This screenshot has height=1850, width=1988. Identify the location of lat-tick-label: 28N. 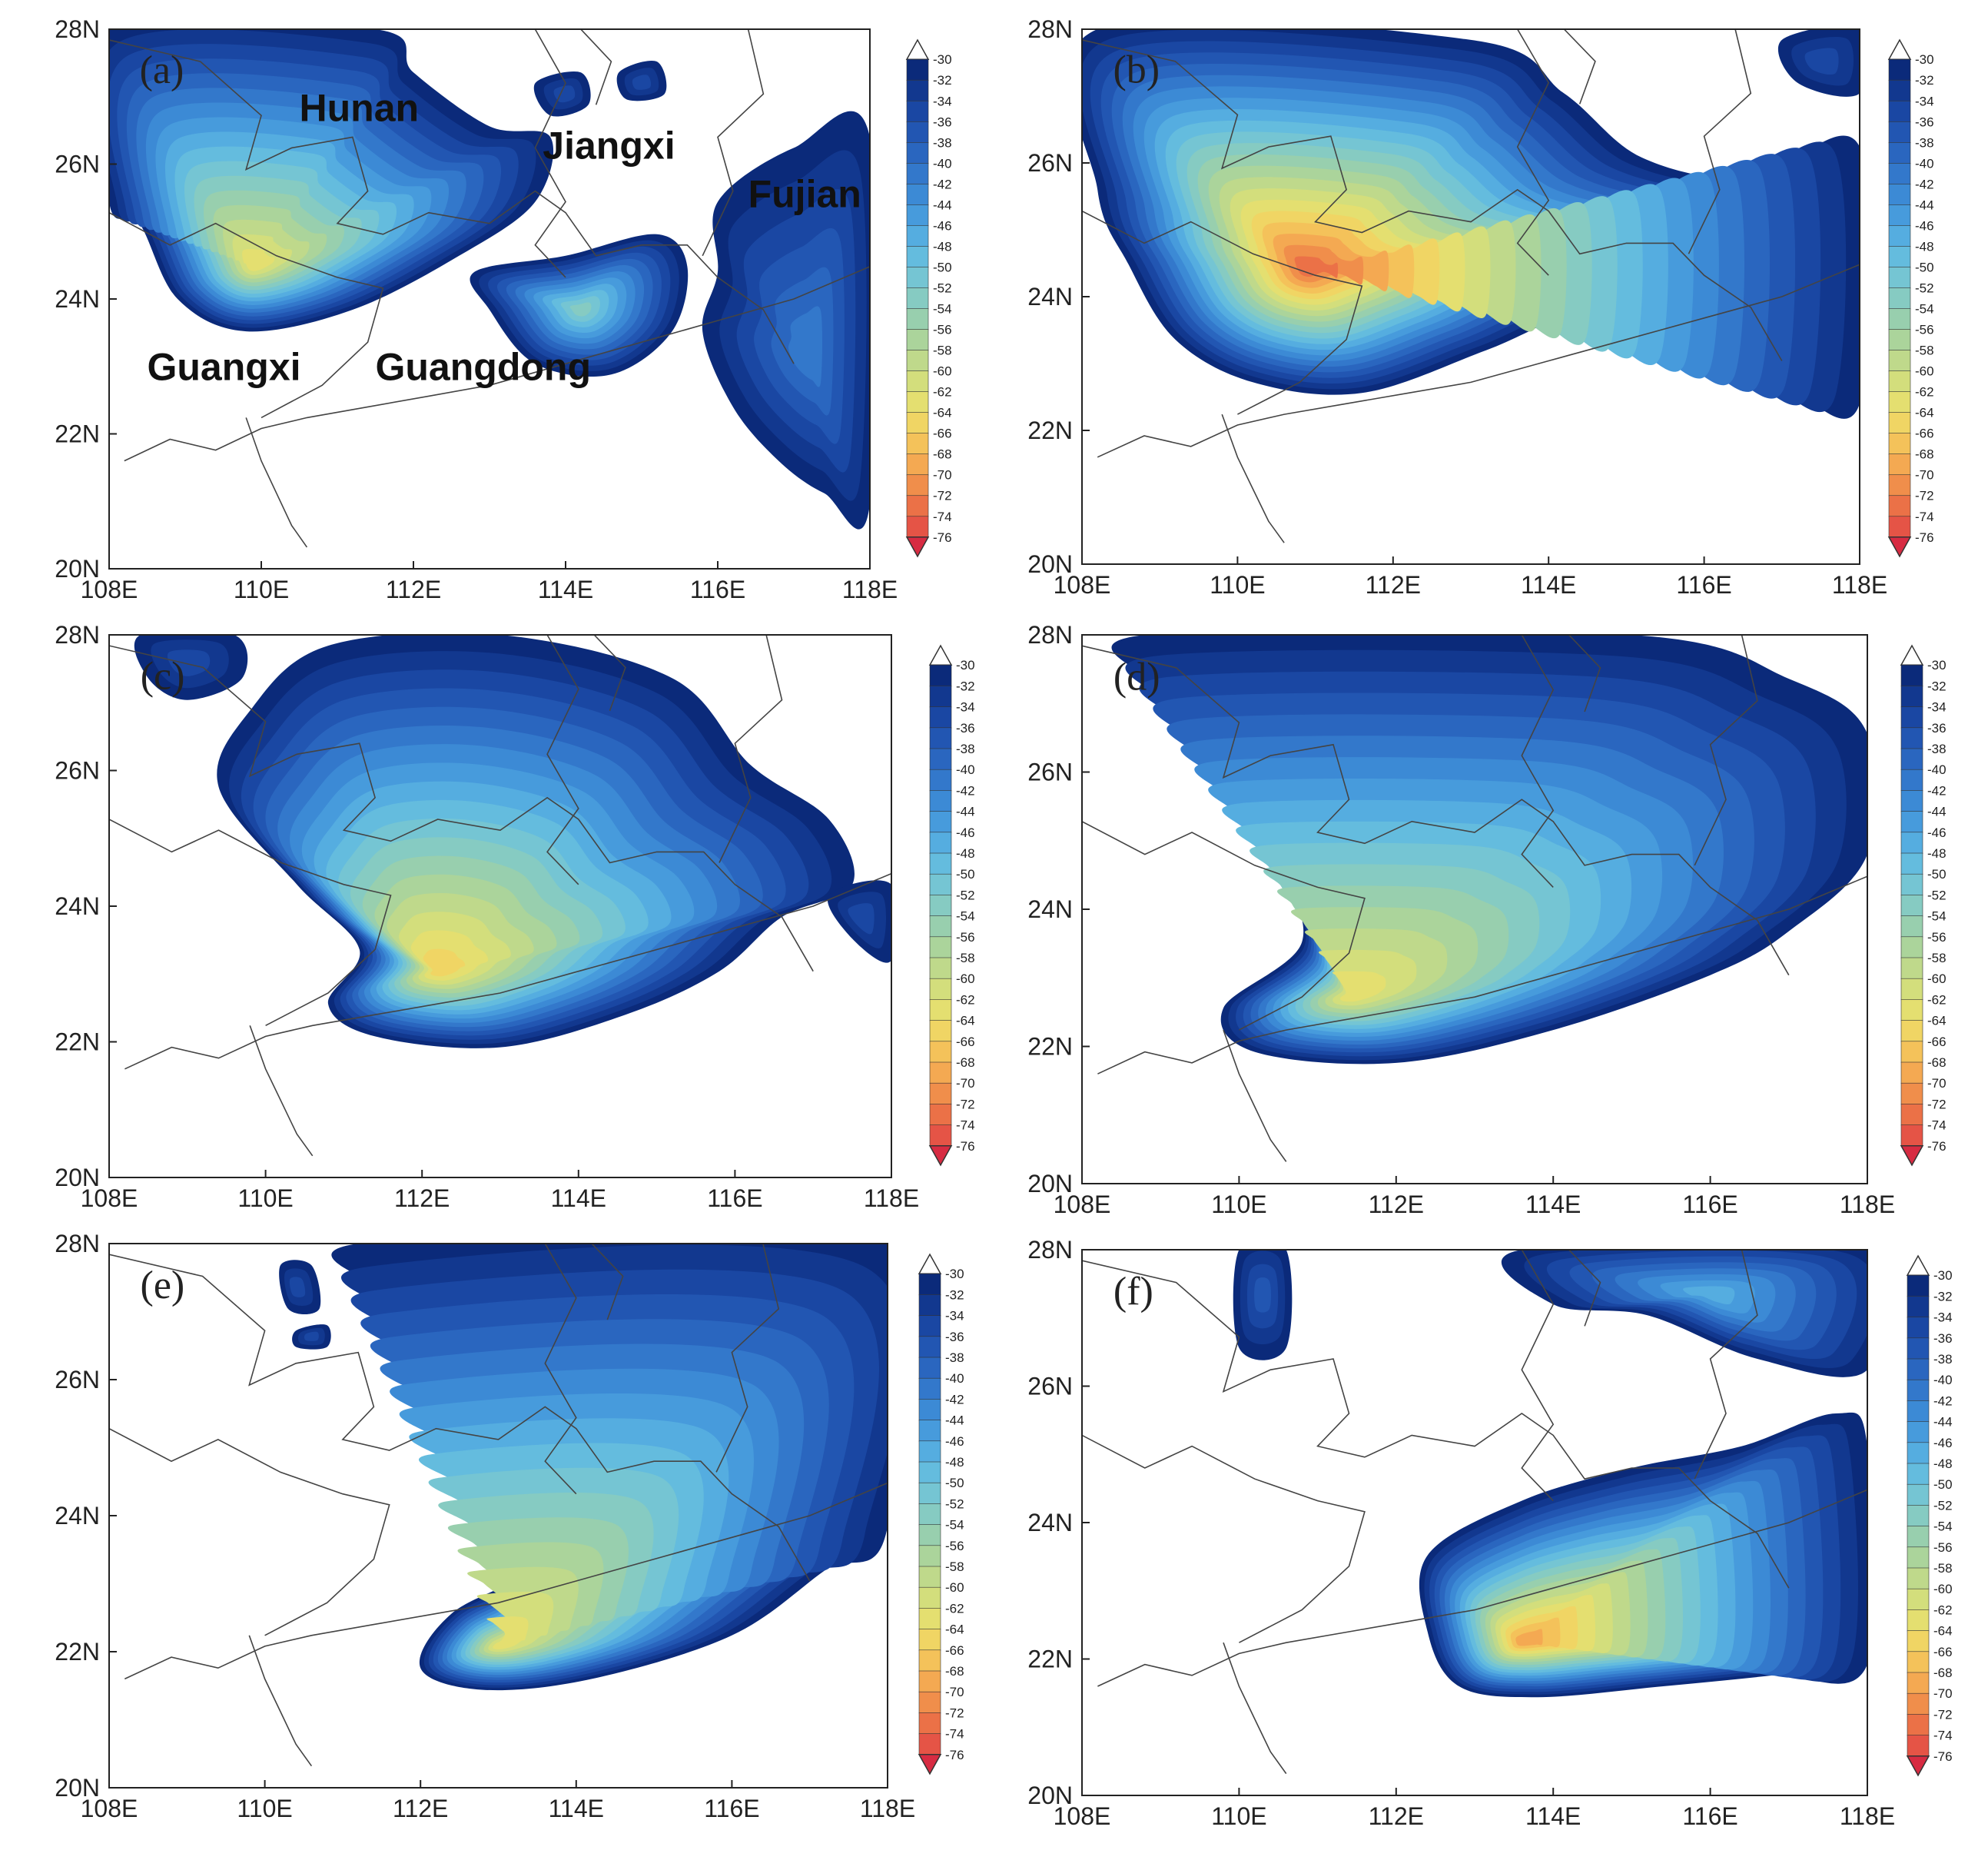
(1050, 1250).